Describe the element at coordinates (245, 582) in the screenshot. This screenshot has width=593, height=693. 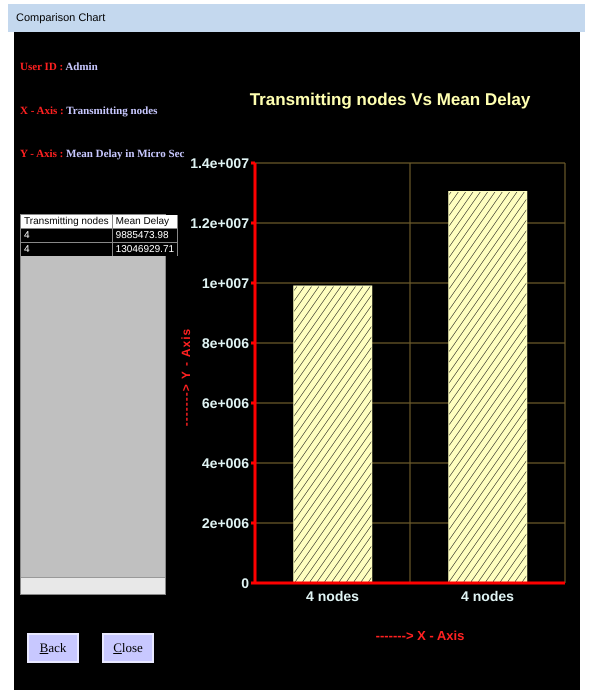
I see `y-tick-label: 0` at that location.